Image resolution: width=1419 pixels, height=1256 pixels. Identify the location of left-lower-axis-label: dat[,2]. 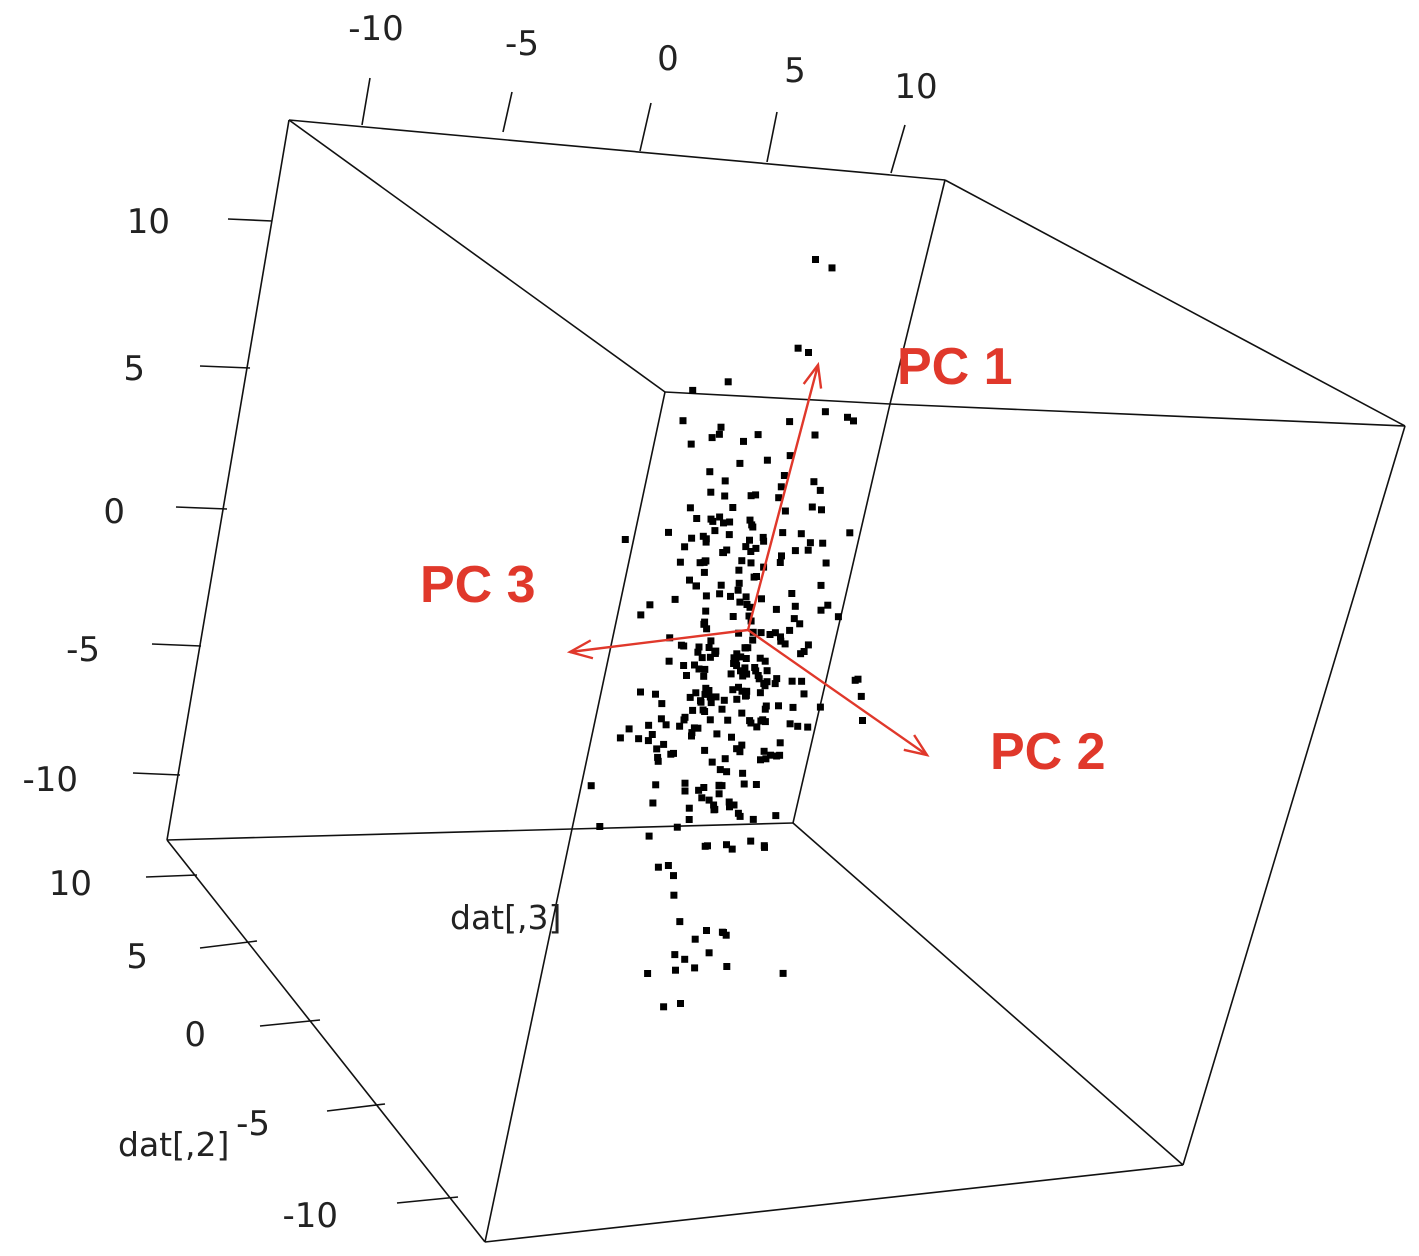
(173, 1144).